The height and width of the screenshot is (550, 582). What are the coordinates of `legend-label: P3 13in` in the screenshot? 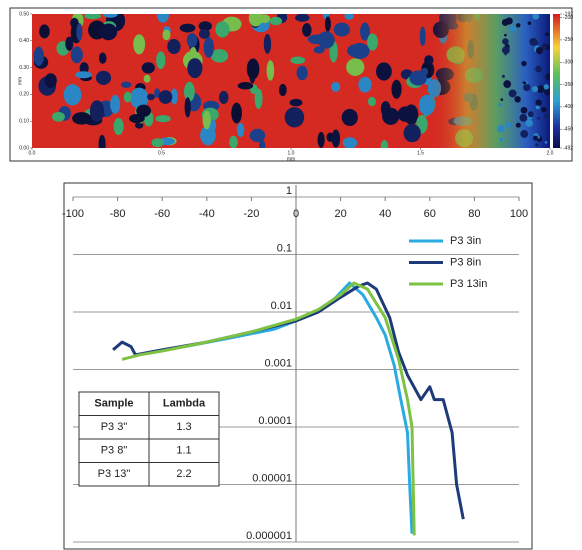 It's located at (468, 284).